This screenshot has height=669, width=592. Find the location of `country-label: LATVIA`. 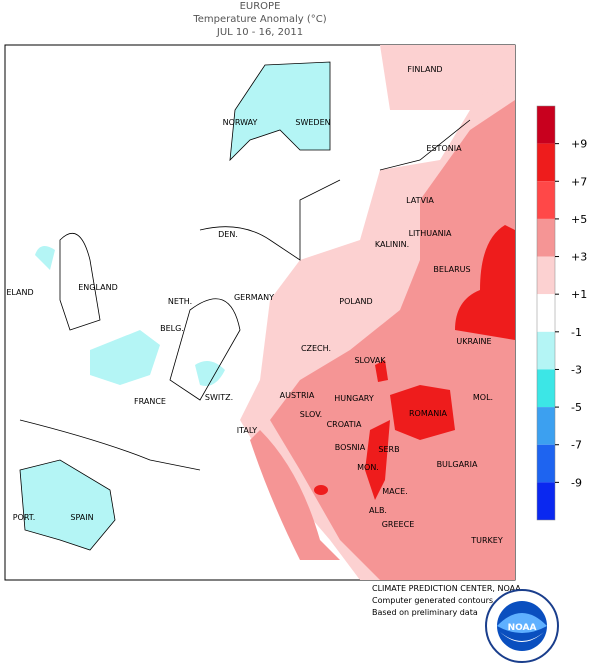

country-label: LATVIA is located at coordinates (420, 200).